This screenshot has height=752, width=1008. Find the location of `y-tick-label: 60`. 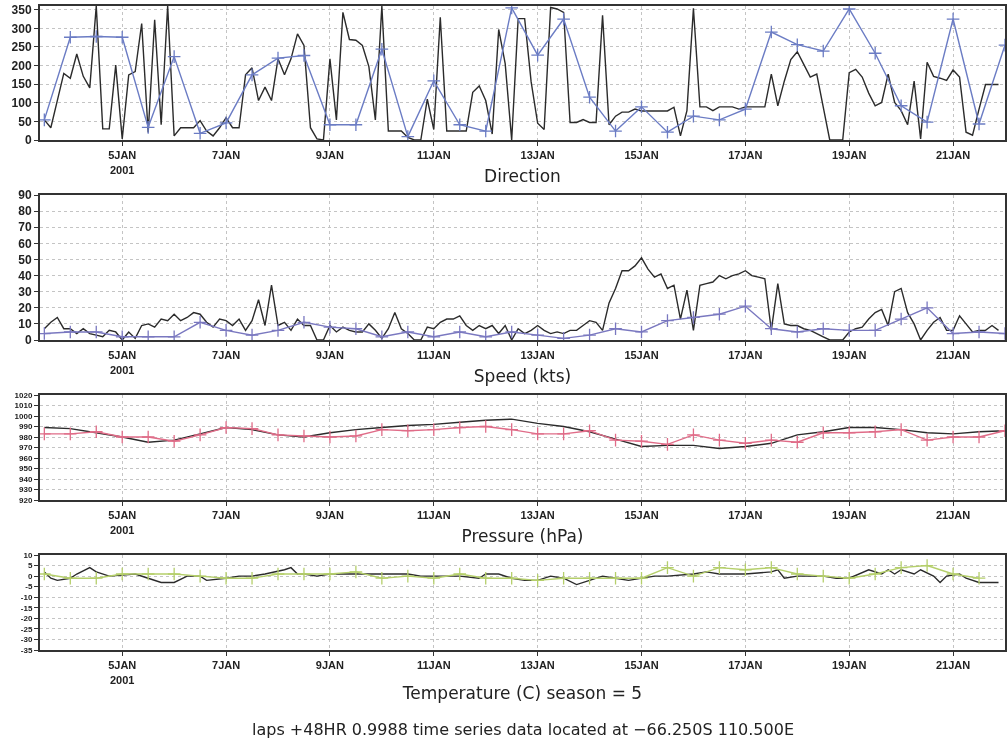

y-tick-label: 60 is located at coordinates (25, 243).